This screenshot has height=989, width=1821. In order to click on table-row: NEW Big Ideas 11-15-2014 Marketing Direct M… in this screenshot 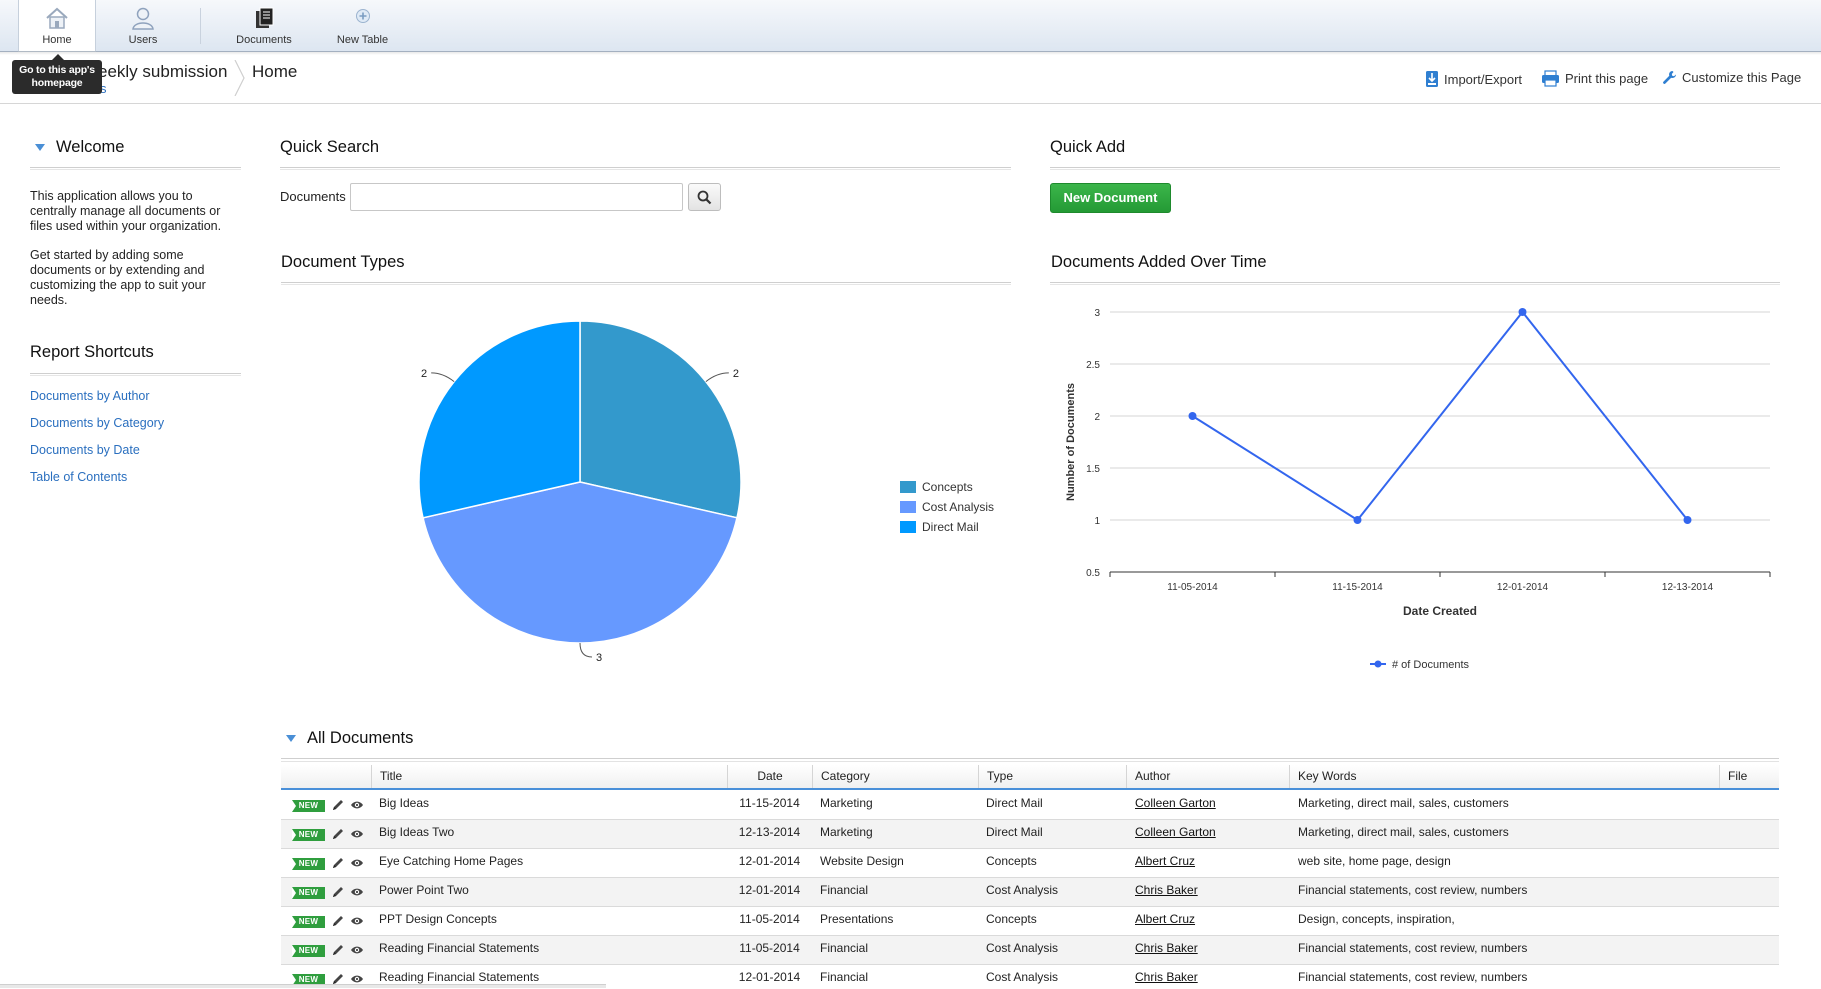, I will do `click(1030, 805)`.